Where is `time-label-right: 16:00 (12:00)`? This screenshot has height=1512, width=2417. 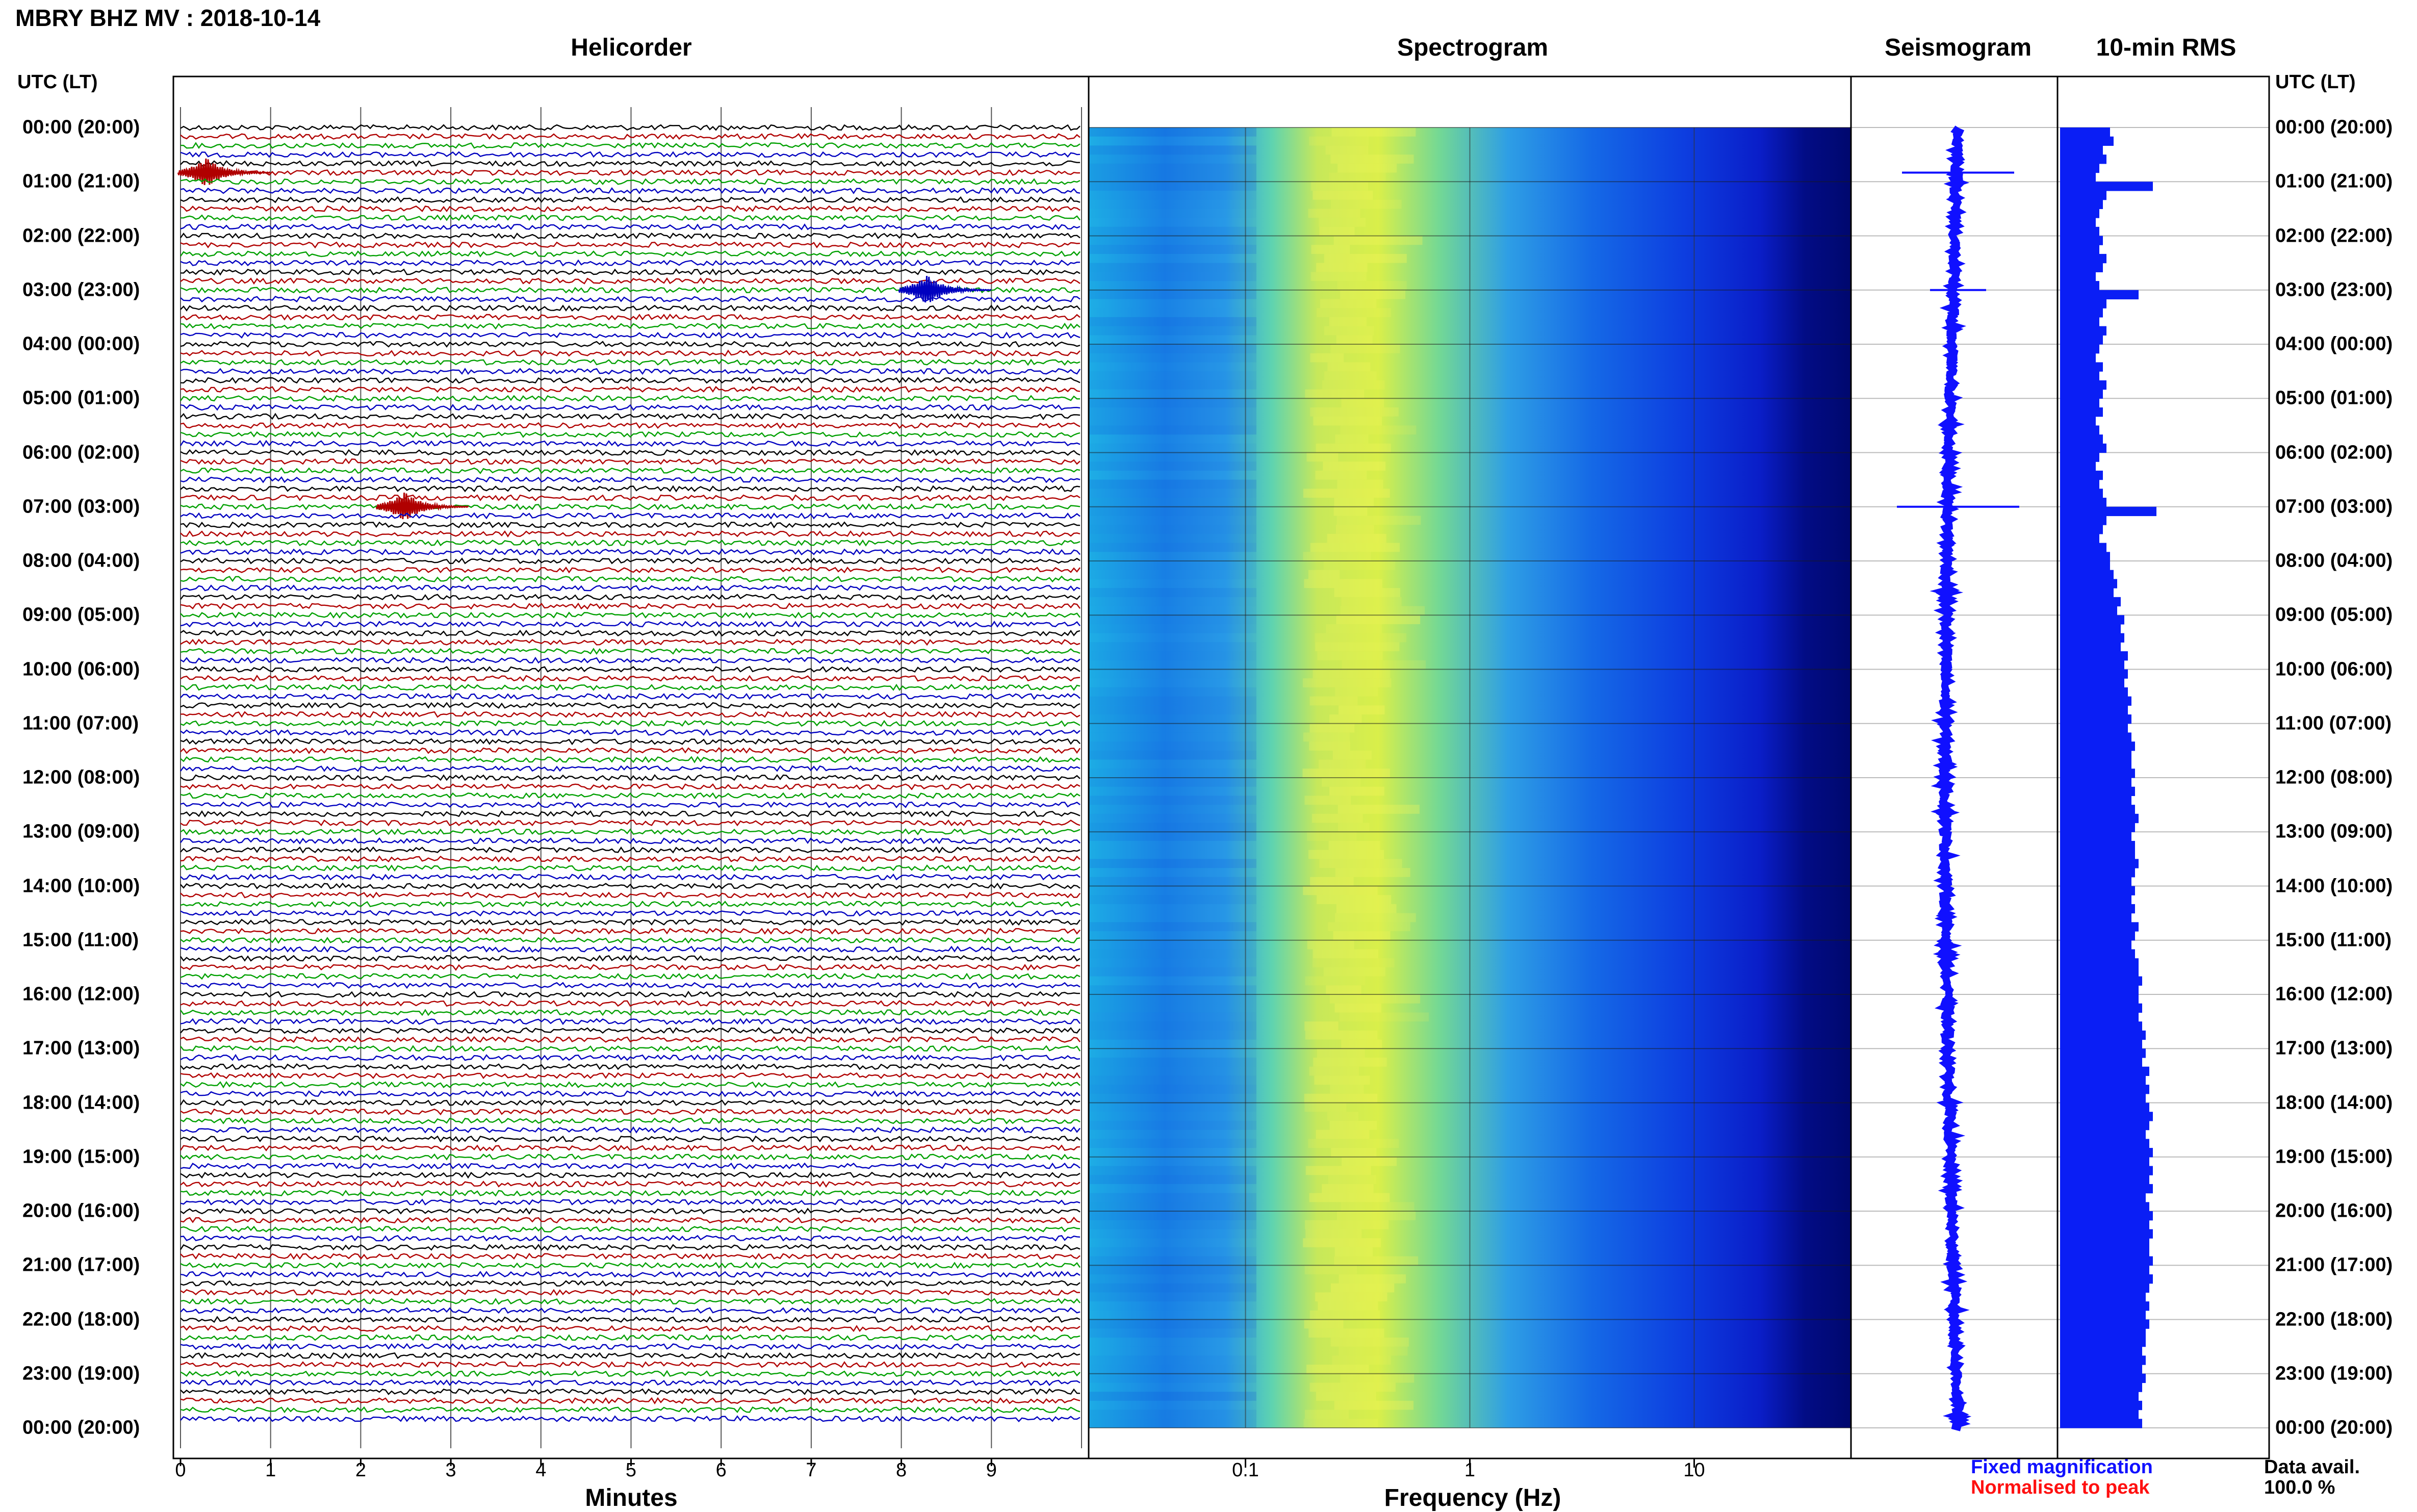 time-label-right: 16:00 (12:00) is located at coordinates (2334, 994).